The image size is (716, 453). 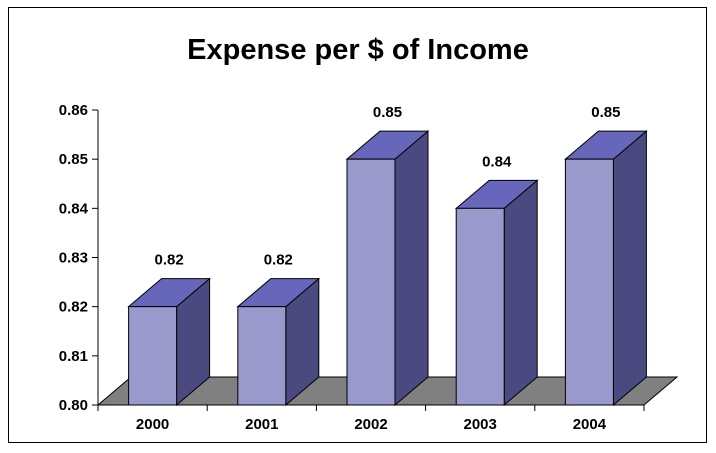 I want to click on y-tick-label: 0.85, so click(x=73, y=159).